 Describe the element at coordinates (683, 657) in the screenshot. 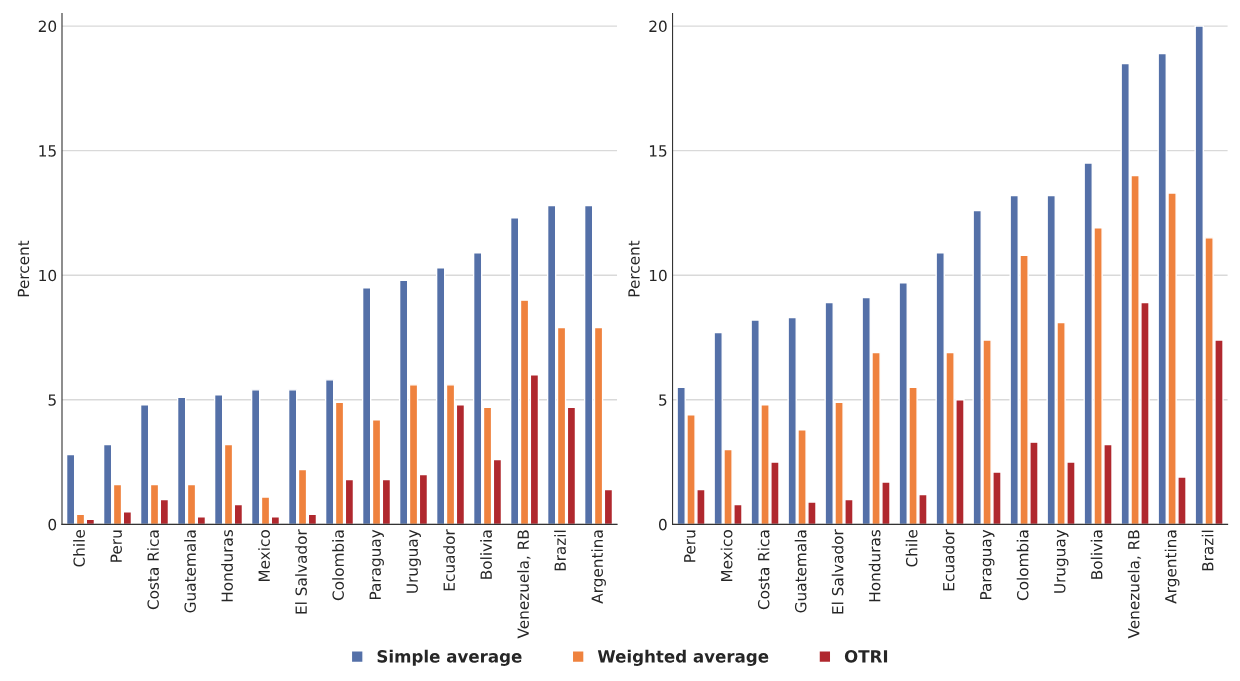

I see `legend-label: Weighted average` at that location.